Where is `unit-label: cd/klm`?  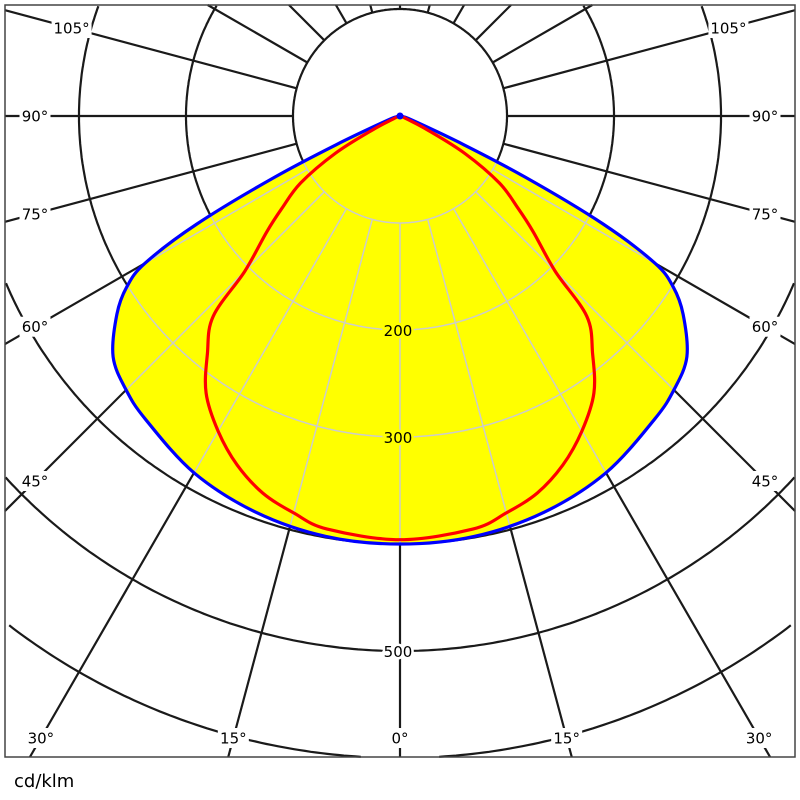 unit-label: cd/klm is located at coordinates (44, 781).